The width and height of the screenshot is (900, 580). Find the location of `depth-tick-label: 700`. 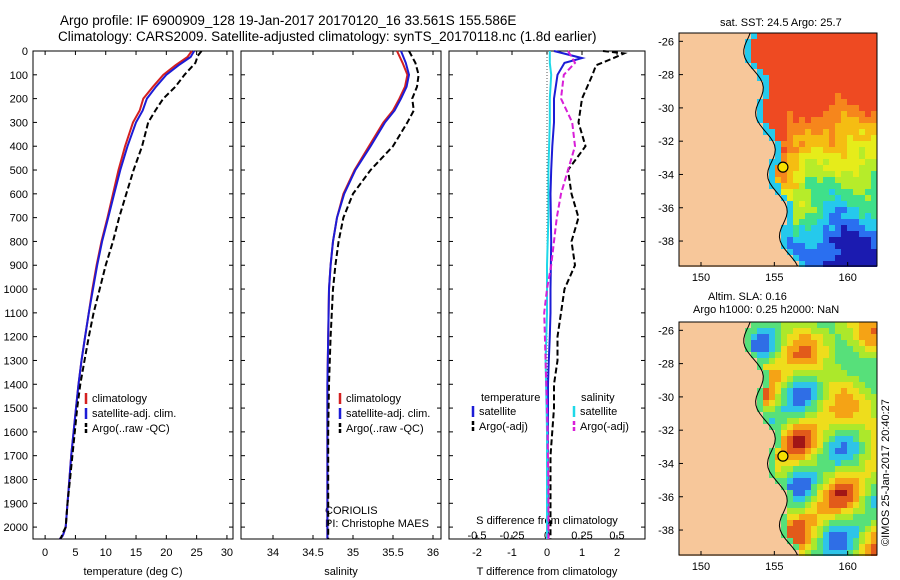

depth-tick-label: 700 is located at coordinates (19, 219).